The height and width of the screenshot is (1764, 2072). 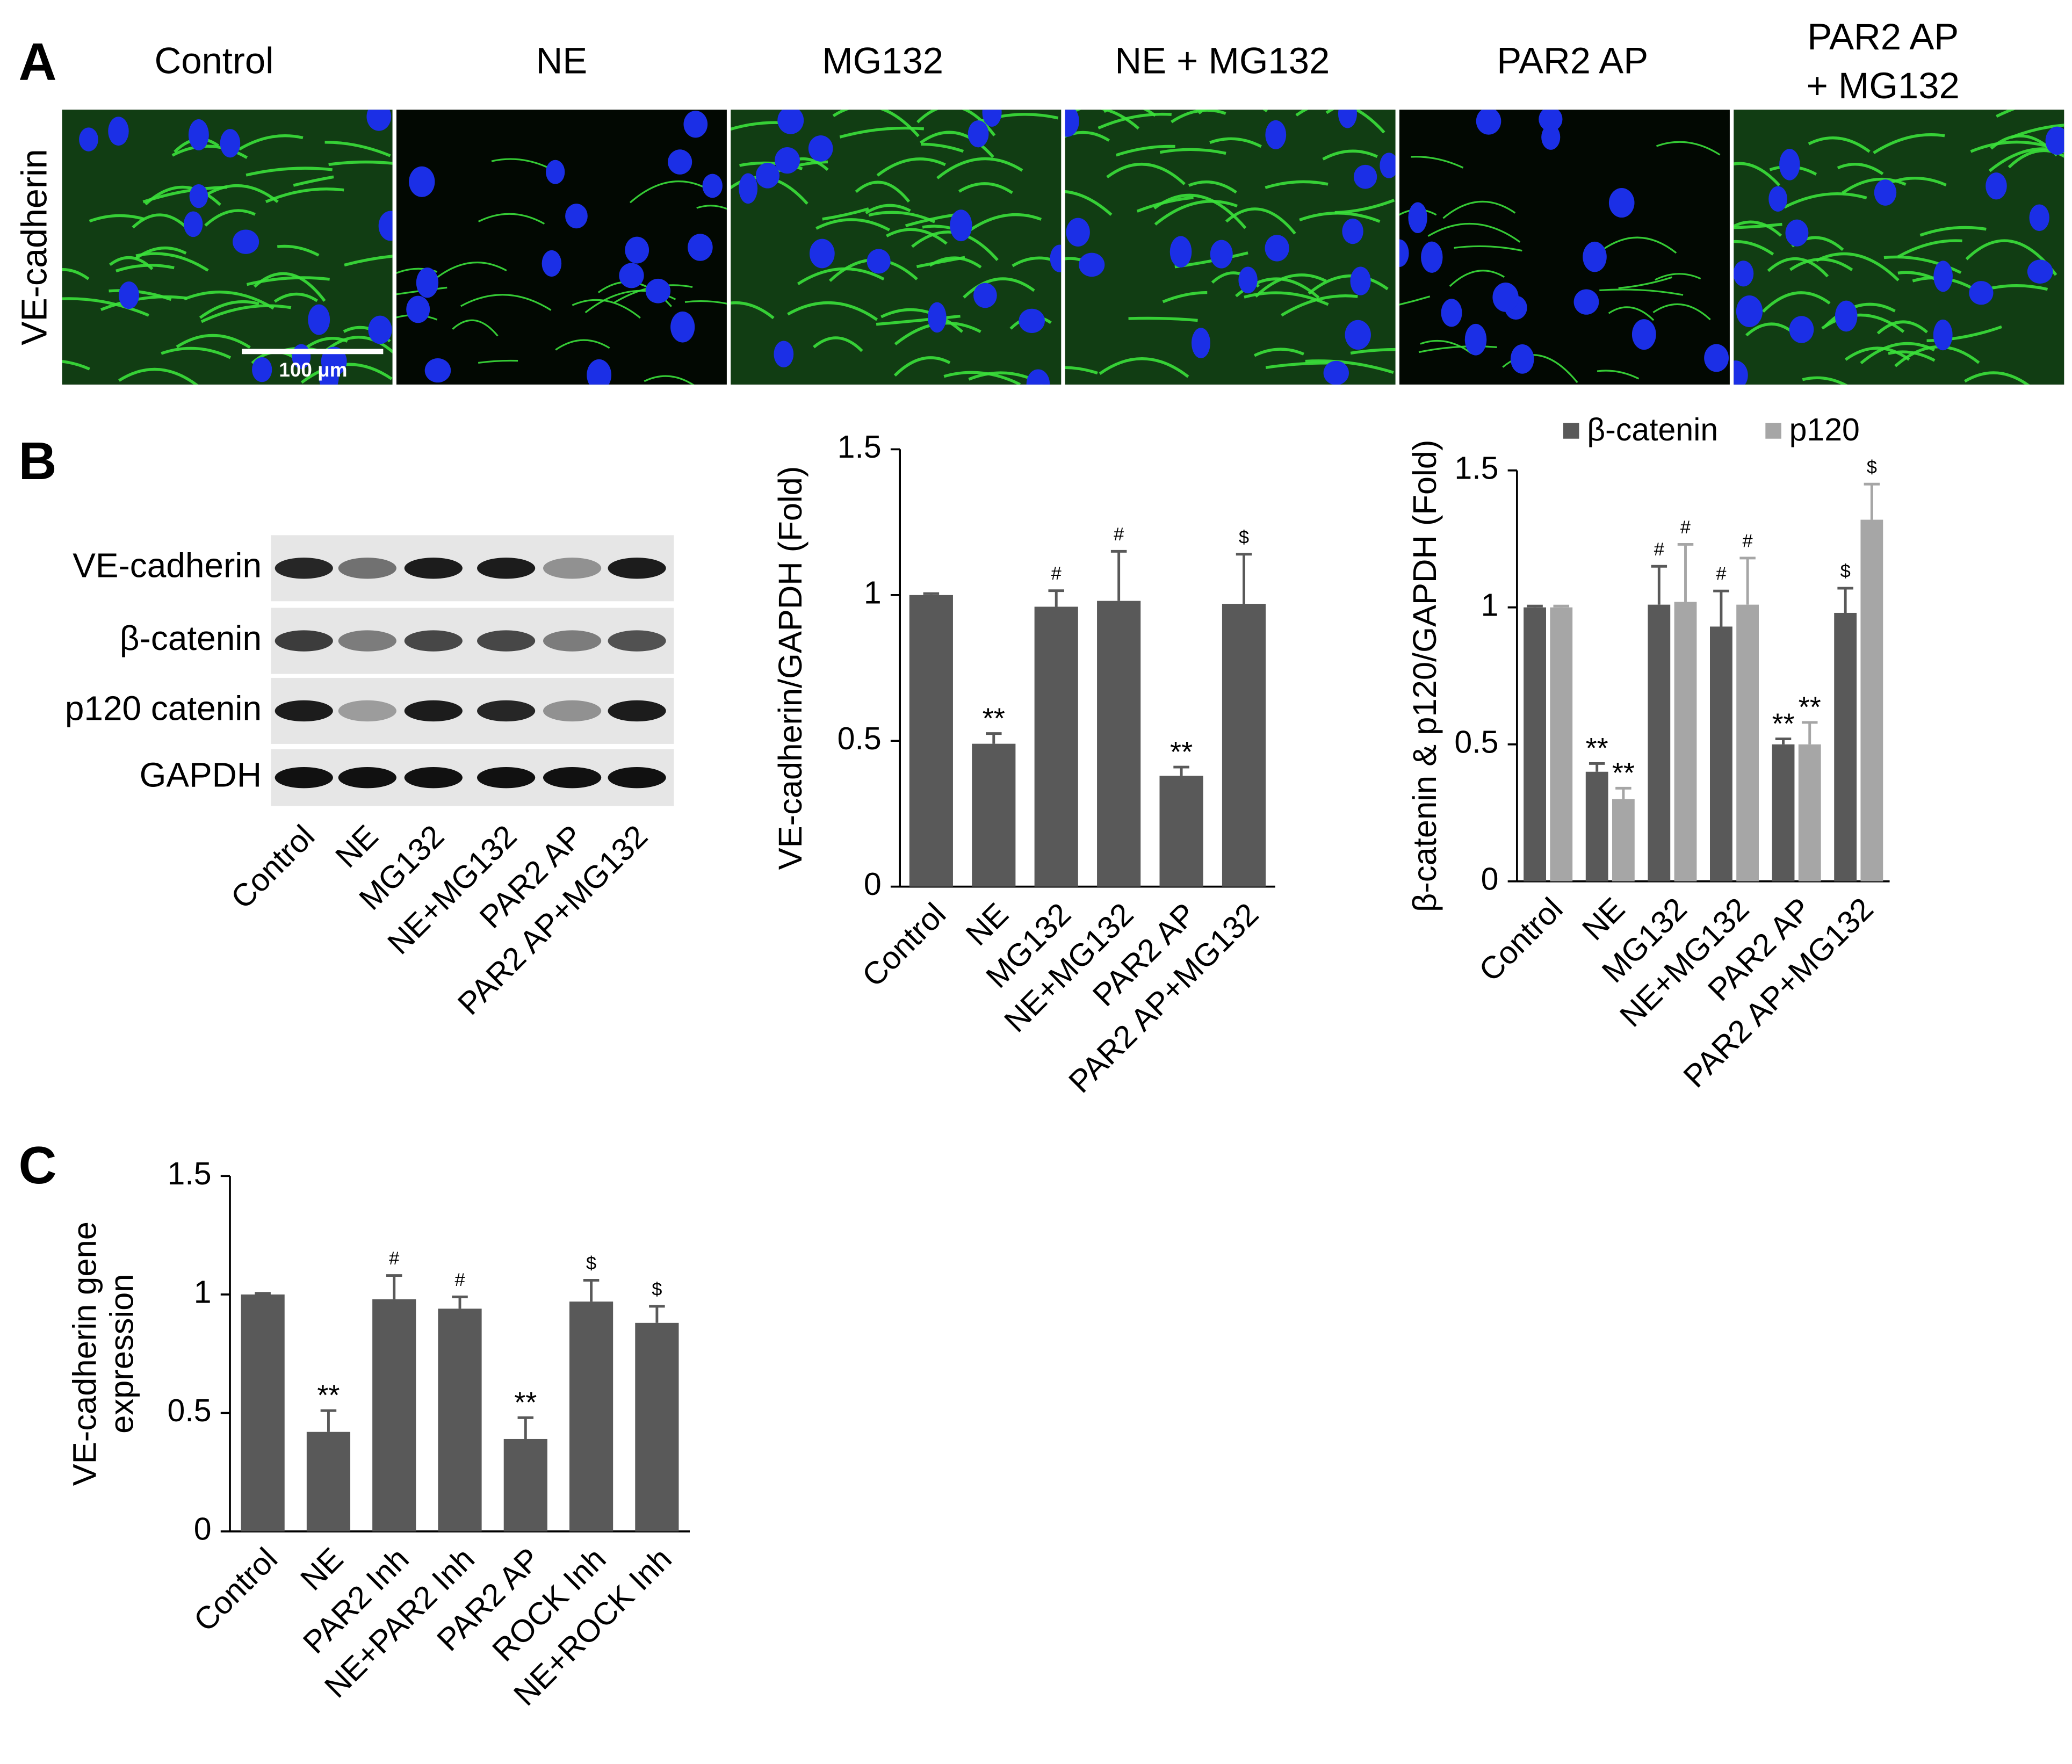 What do you see at coordinates (190, 1173) in the screenshot?
I see `y-tick-label: 1.5` at bounding box center [190, 1173].